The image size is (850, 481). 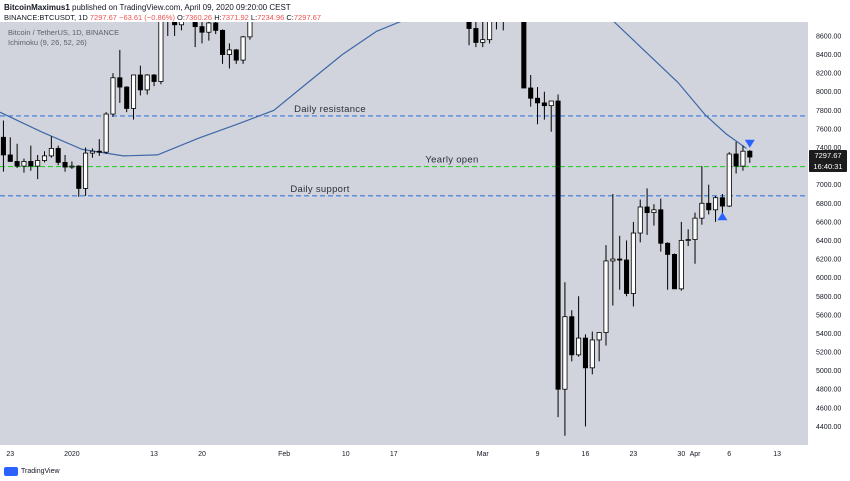 What do you see at coordinates (696, 454) in the screenshot?
I see `x-tick-label-12: Apr` at bounding box center [696, 454].